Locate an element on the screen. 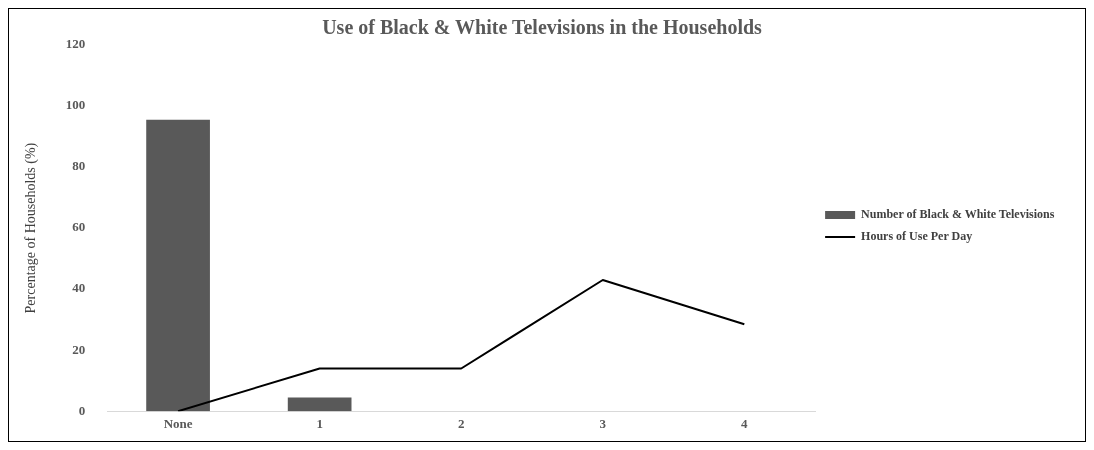 The width and height of the screenshot is (1094, 450). y-tick-label: 120 is located at coordinates (75, 44).